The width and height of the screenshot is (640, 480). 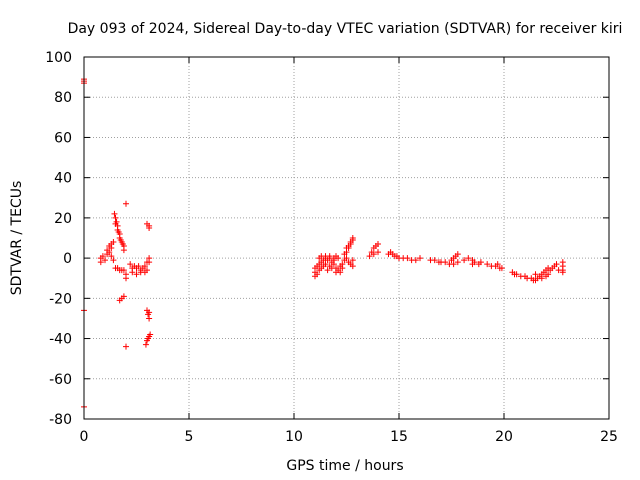 What do you see at coordinates (504, 437) in the screenshot?
I see `x-tick-label: 20` at bounding box center [504, 437].